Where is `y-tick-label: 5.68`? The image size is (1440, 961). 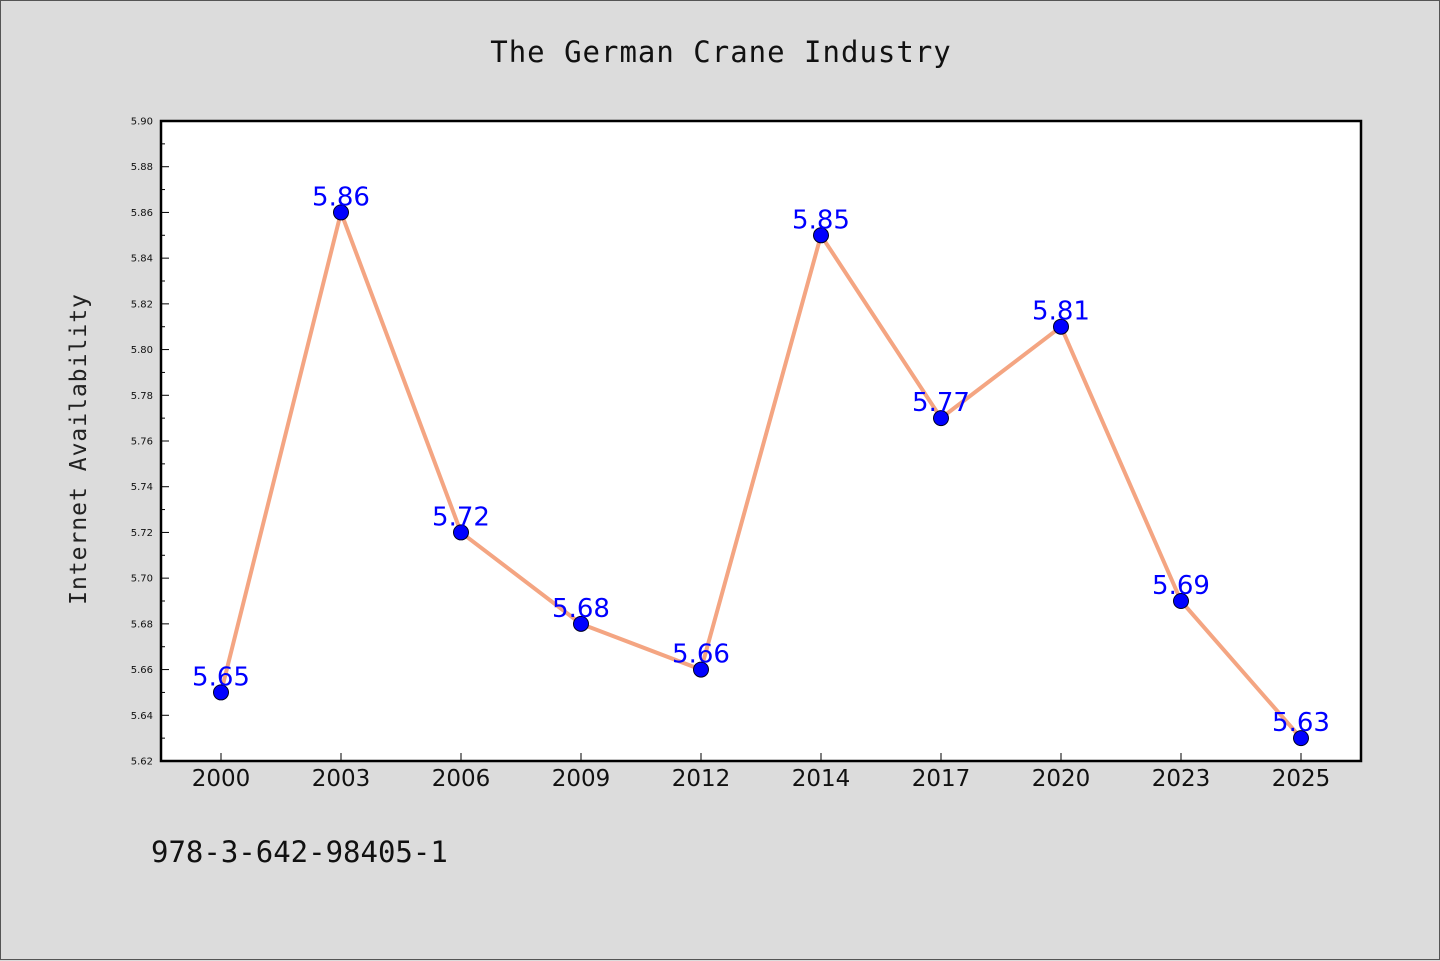
y-tick-label: 5.68 is located at coordinates (142, 624).